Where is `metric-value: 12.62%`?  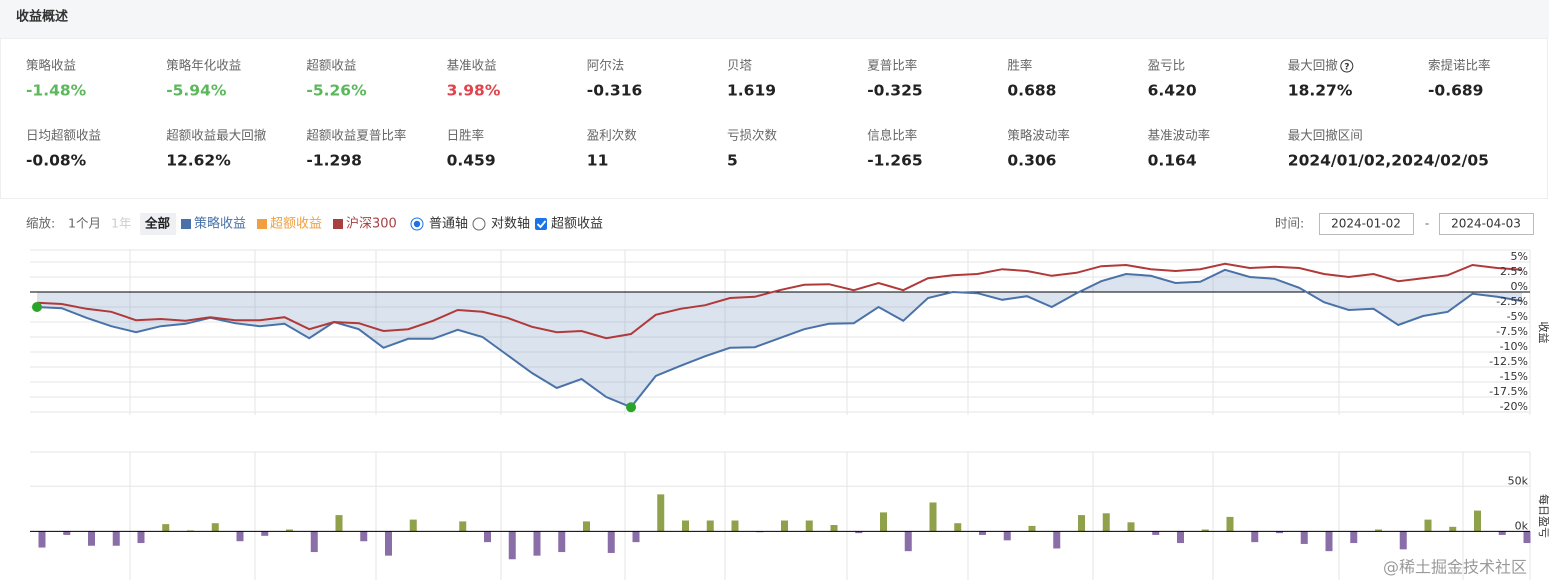
metric-value: 12.62% is located at coordinates (198, 161).